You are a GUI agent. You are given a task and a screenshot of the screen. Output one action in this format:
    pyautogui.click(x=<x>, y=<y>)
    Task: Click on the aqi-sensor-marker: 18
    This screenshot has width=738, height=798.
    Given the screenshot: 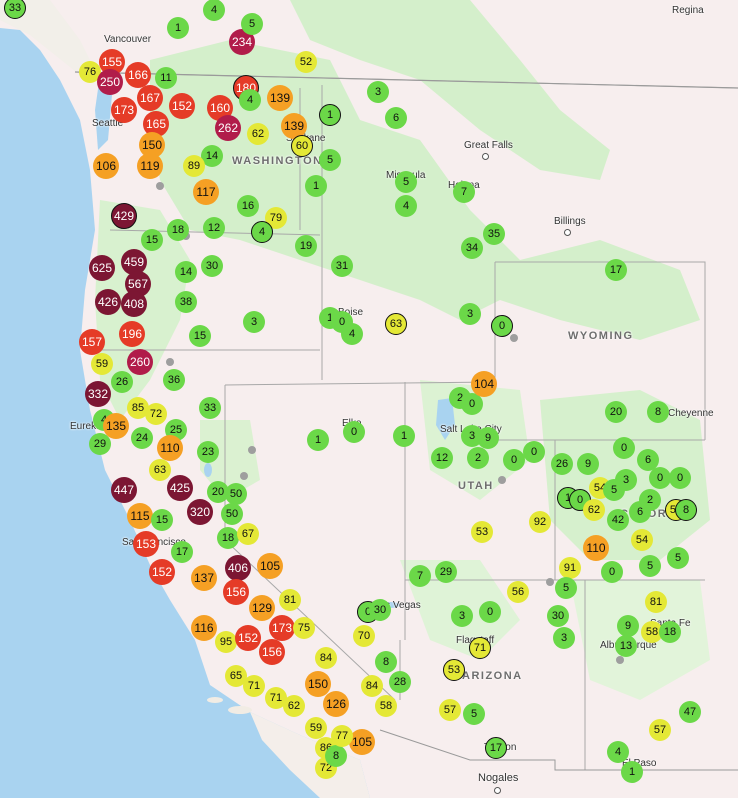 What is the action you would take?
    pyautogui.click(x=670, y=632)
    